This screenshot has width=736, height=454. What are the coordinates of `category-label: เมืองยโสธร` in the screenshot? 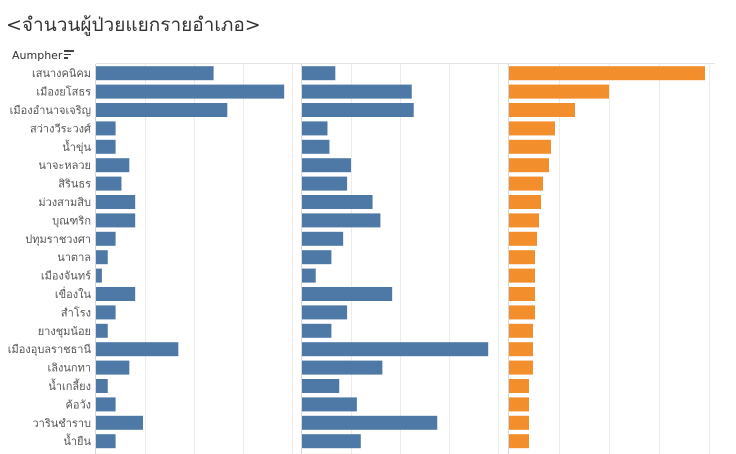 It's located at (63, 92).